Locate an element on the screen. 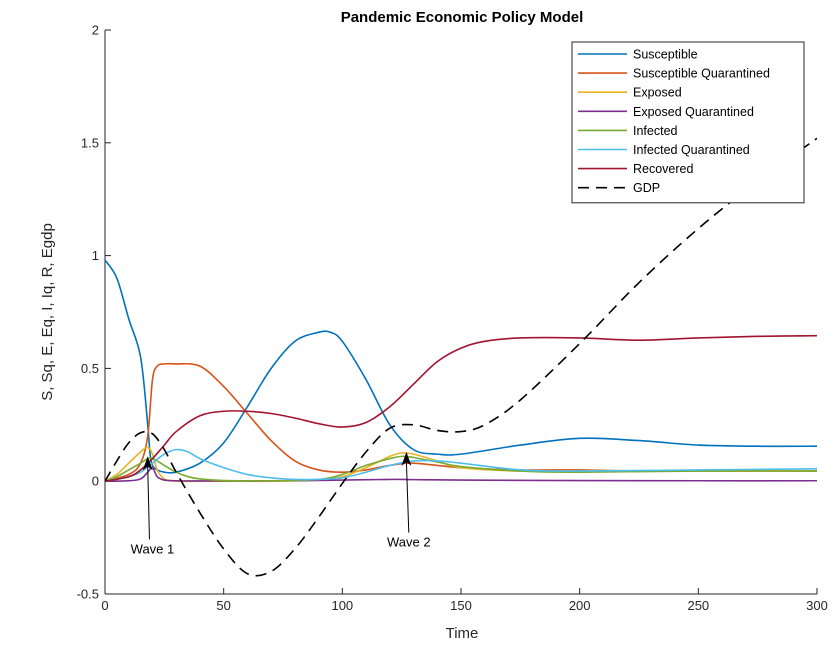  x-axis-label: Time is located at coordinates (462, 633).